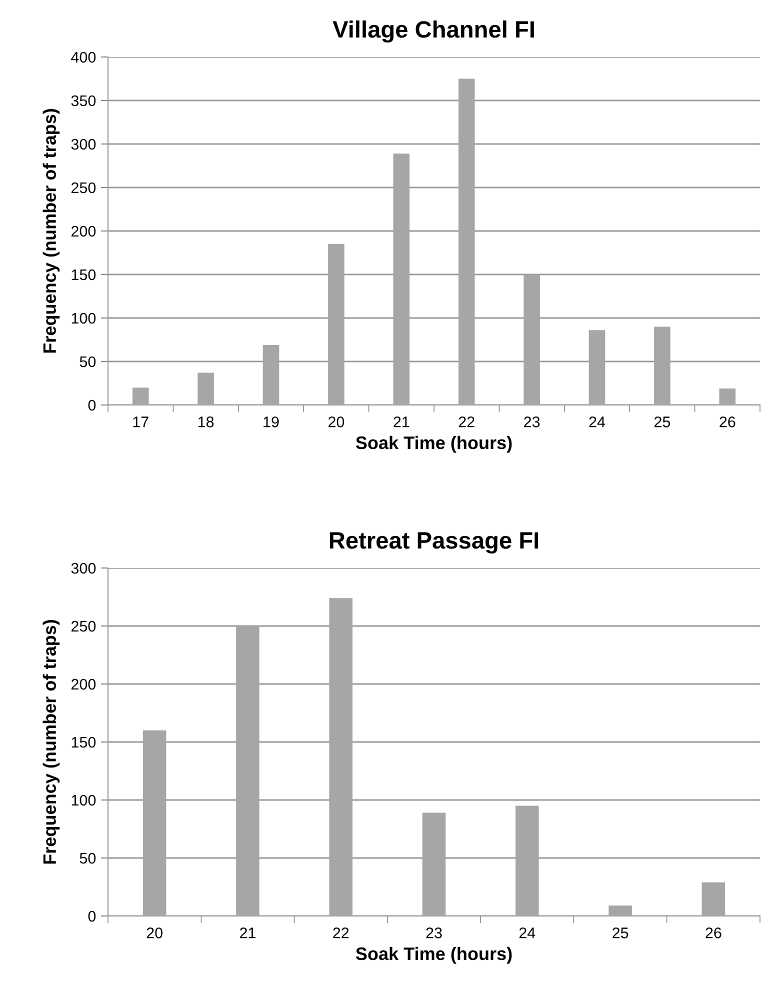 The width and height of the screenshot is (764, 982). Describe the element at coordinates (434, 543) in the screenshot. I see `chart-title: Retreat Passage FI` at that location.